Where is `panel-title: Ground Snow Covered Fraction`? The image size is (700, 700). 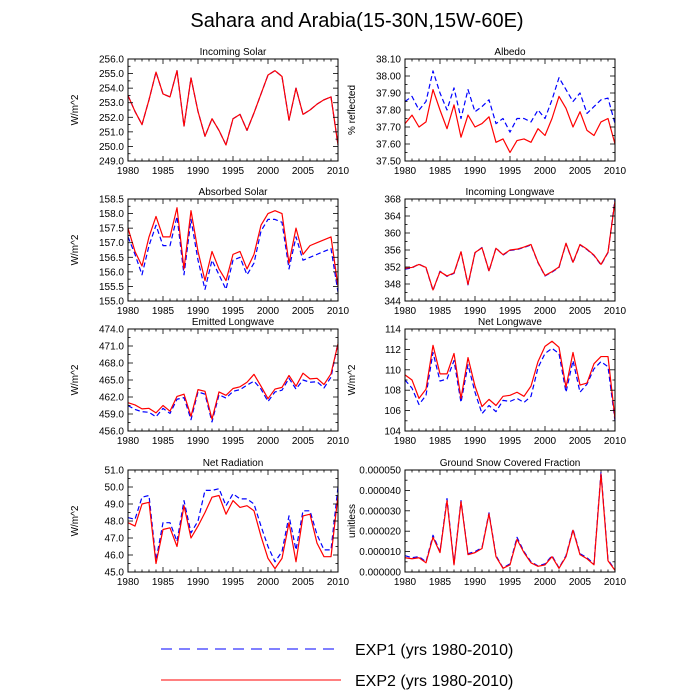 panel-title: Ground Snow Covered Fraction is located at coordinates (510, 463).